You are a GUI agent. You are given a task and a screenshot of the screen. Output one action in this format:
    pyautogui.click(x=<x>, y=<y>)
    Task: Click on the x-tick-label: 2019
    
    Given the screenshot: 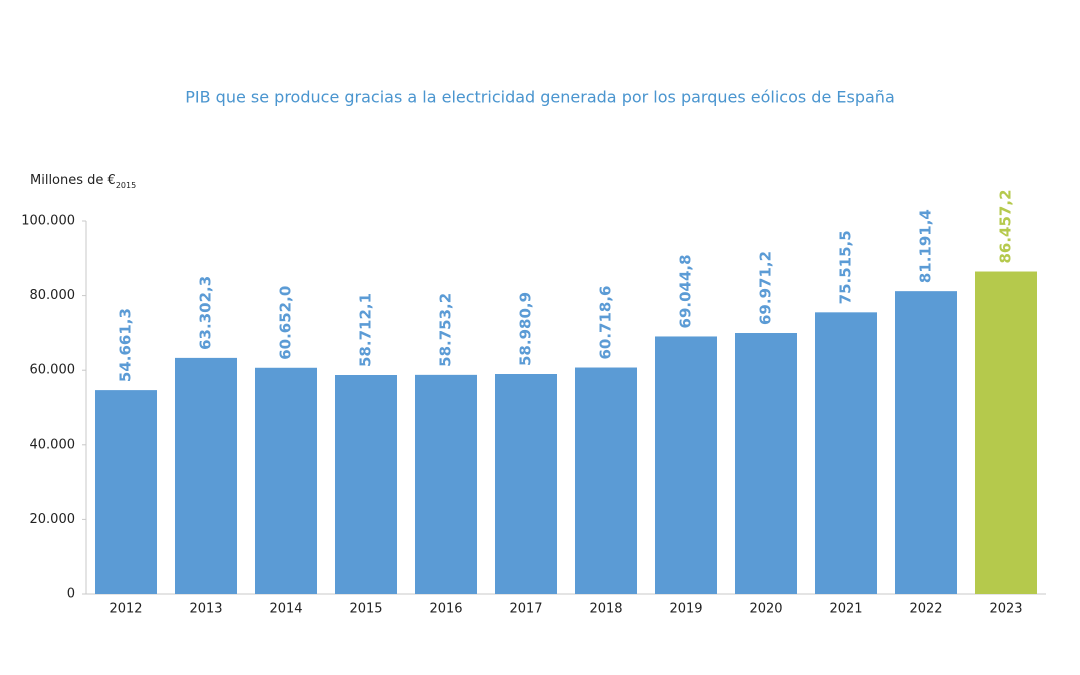 What is the action you would take?
    pyautogui.click(x=685, y=609)
    